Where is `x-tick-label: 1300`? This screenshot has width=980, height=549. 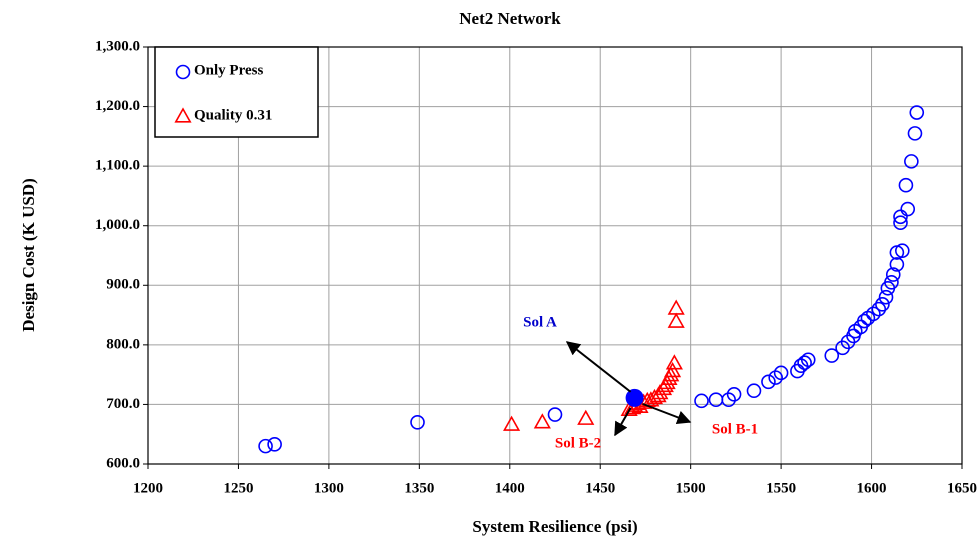
x-tick-label: 1300 is located at coordinates (329, 488).